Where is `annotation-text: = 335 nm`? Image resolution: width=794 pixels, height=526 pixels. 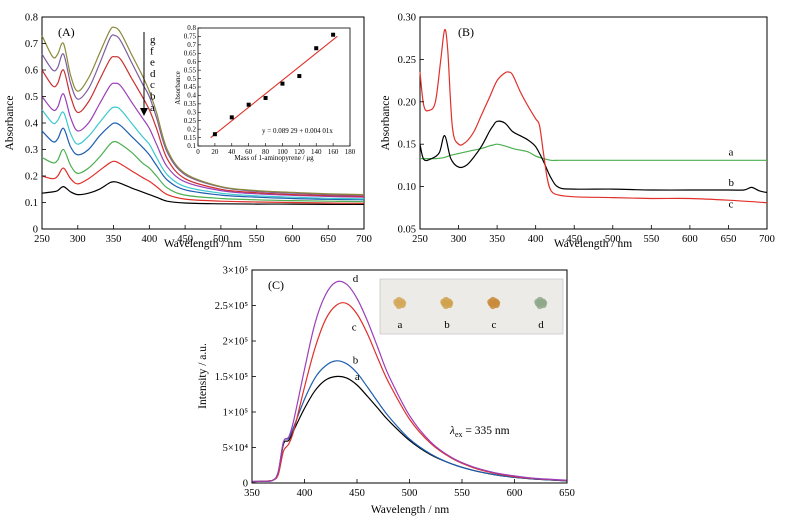
annotation-text: = 335 nm is located at coordinates (486, 431).